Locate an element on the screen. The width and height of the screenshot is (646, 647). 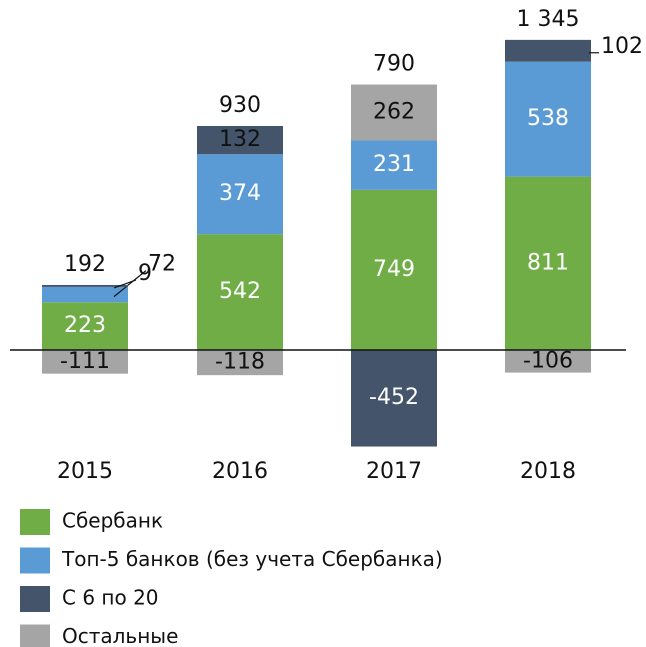
total-label: 790 is located at coordinates (394, 64).